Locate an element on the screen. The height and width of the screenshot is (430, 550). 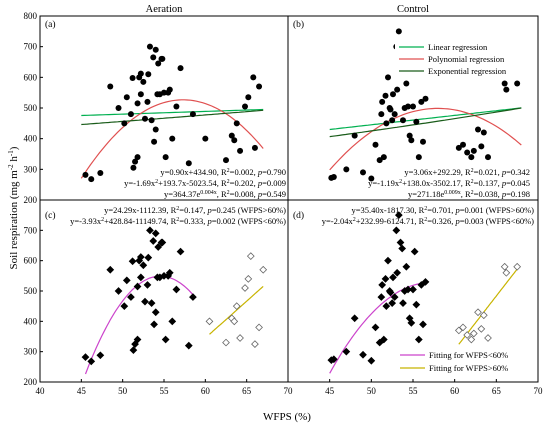
x-tick-label-c: 65 is located at coordinates (247, 391).